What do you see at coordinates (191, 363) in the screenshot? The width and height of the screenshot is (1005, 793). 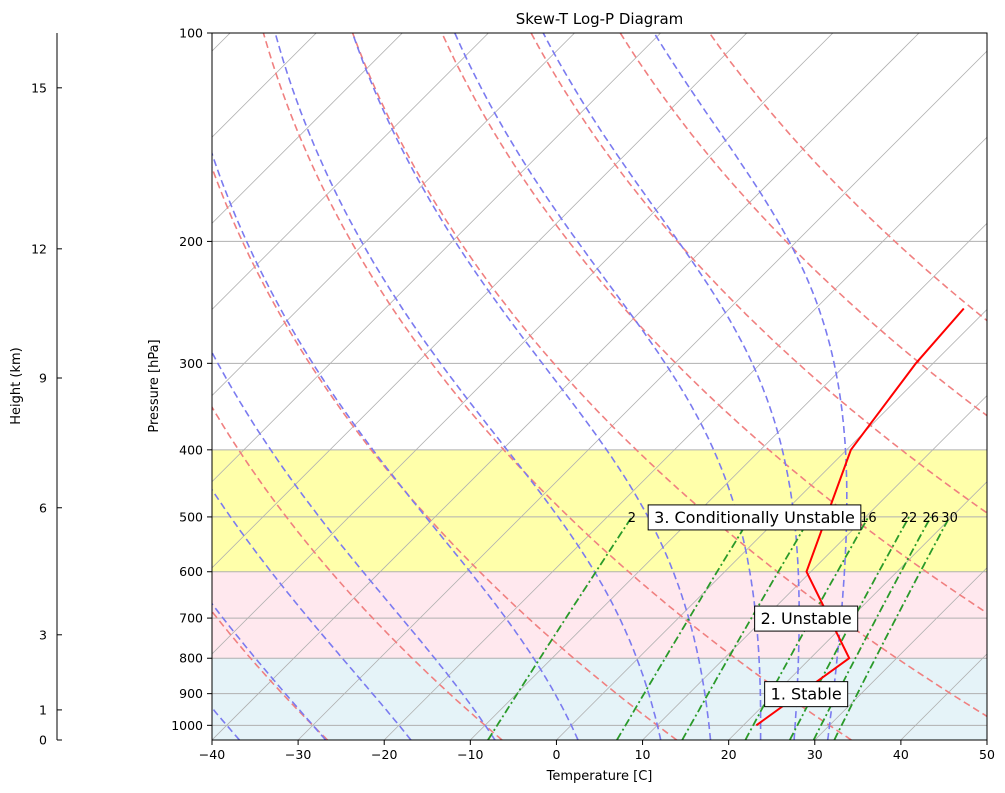 I see `y-tick-label: 300` at bounding box center [191, 363].